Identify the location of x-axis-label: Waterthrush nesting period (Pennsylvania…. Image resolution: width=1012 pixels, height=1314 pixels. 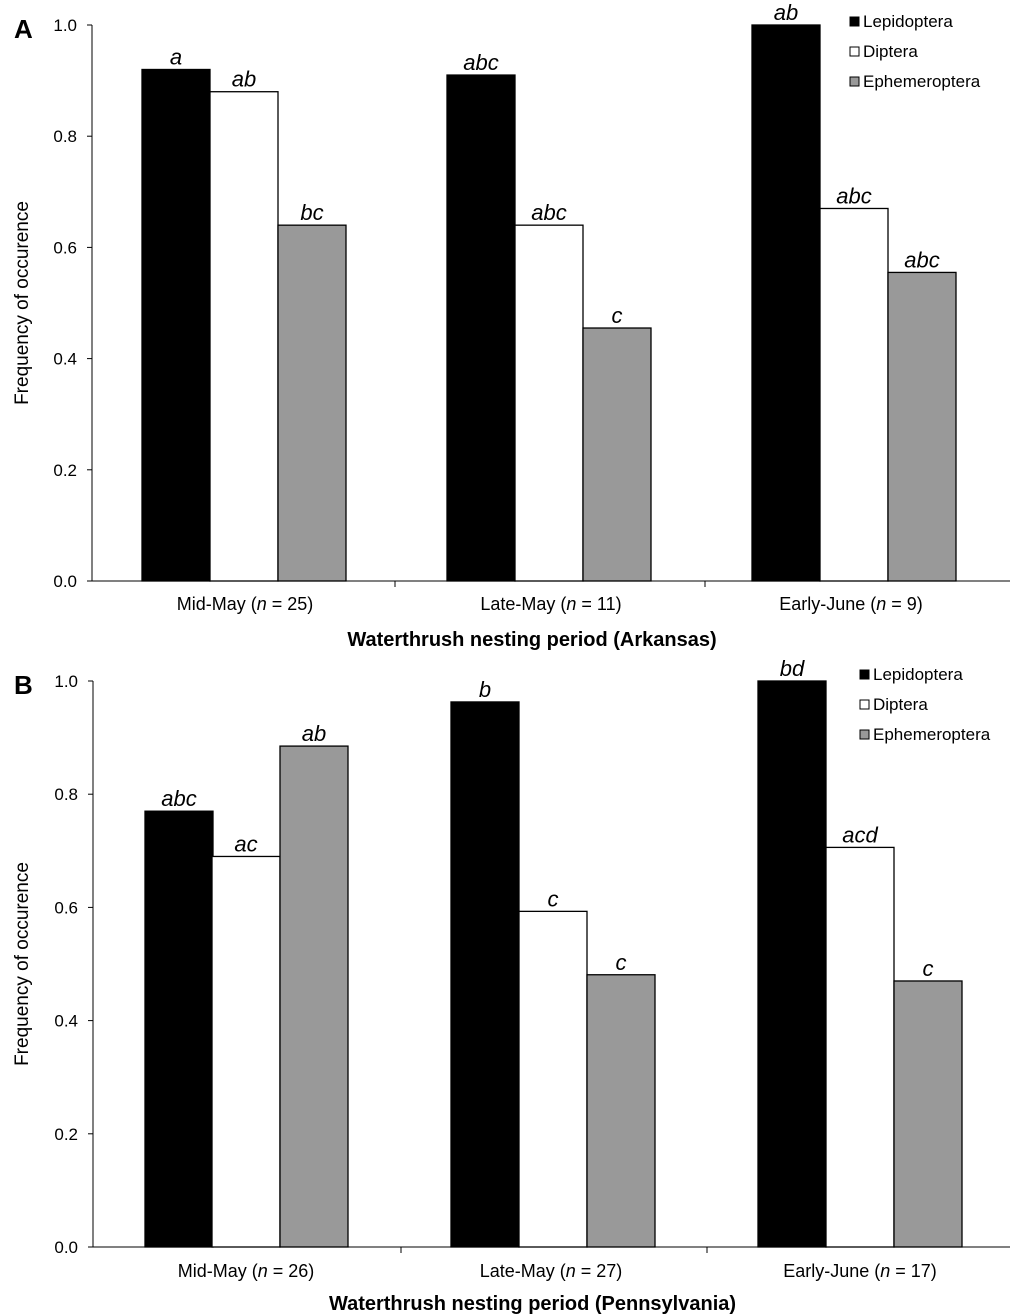
(532, 1303).